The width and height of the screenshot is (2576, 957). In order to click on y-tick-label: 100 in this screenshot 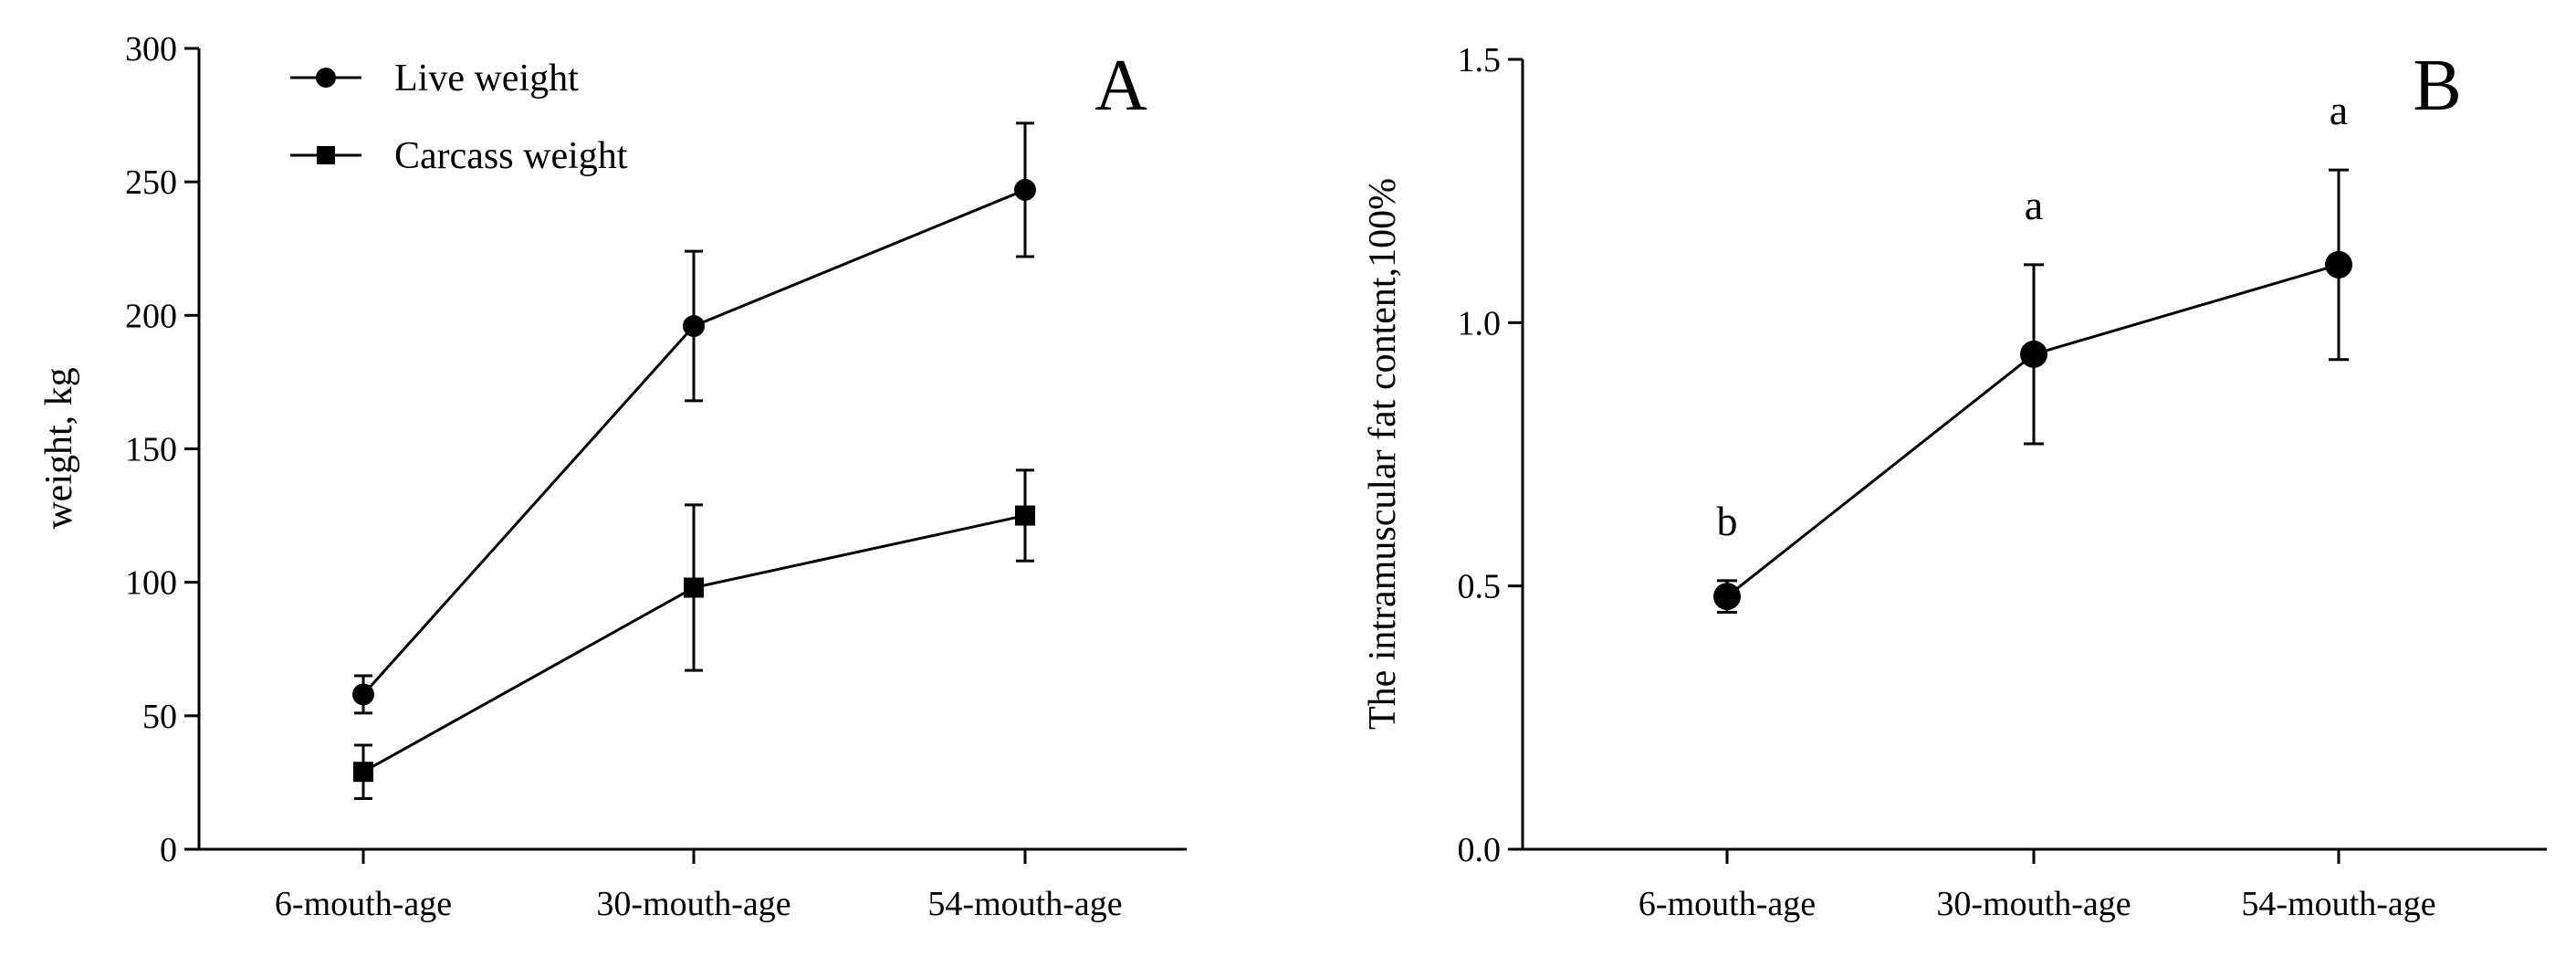, I will do `click(151, 583)`.